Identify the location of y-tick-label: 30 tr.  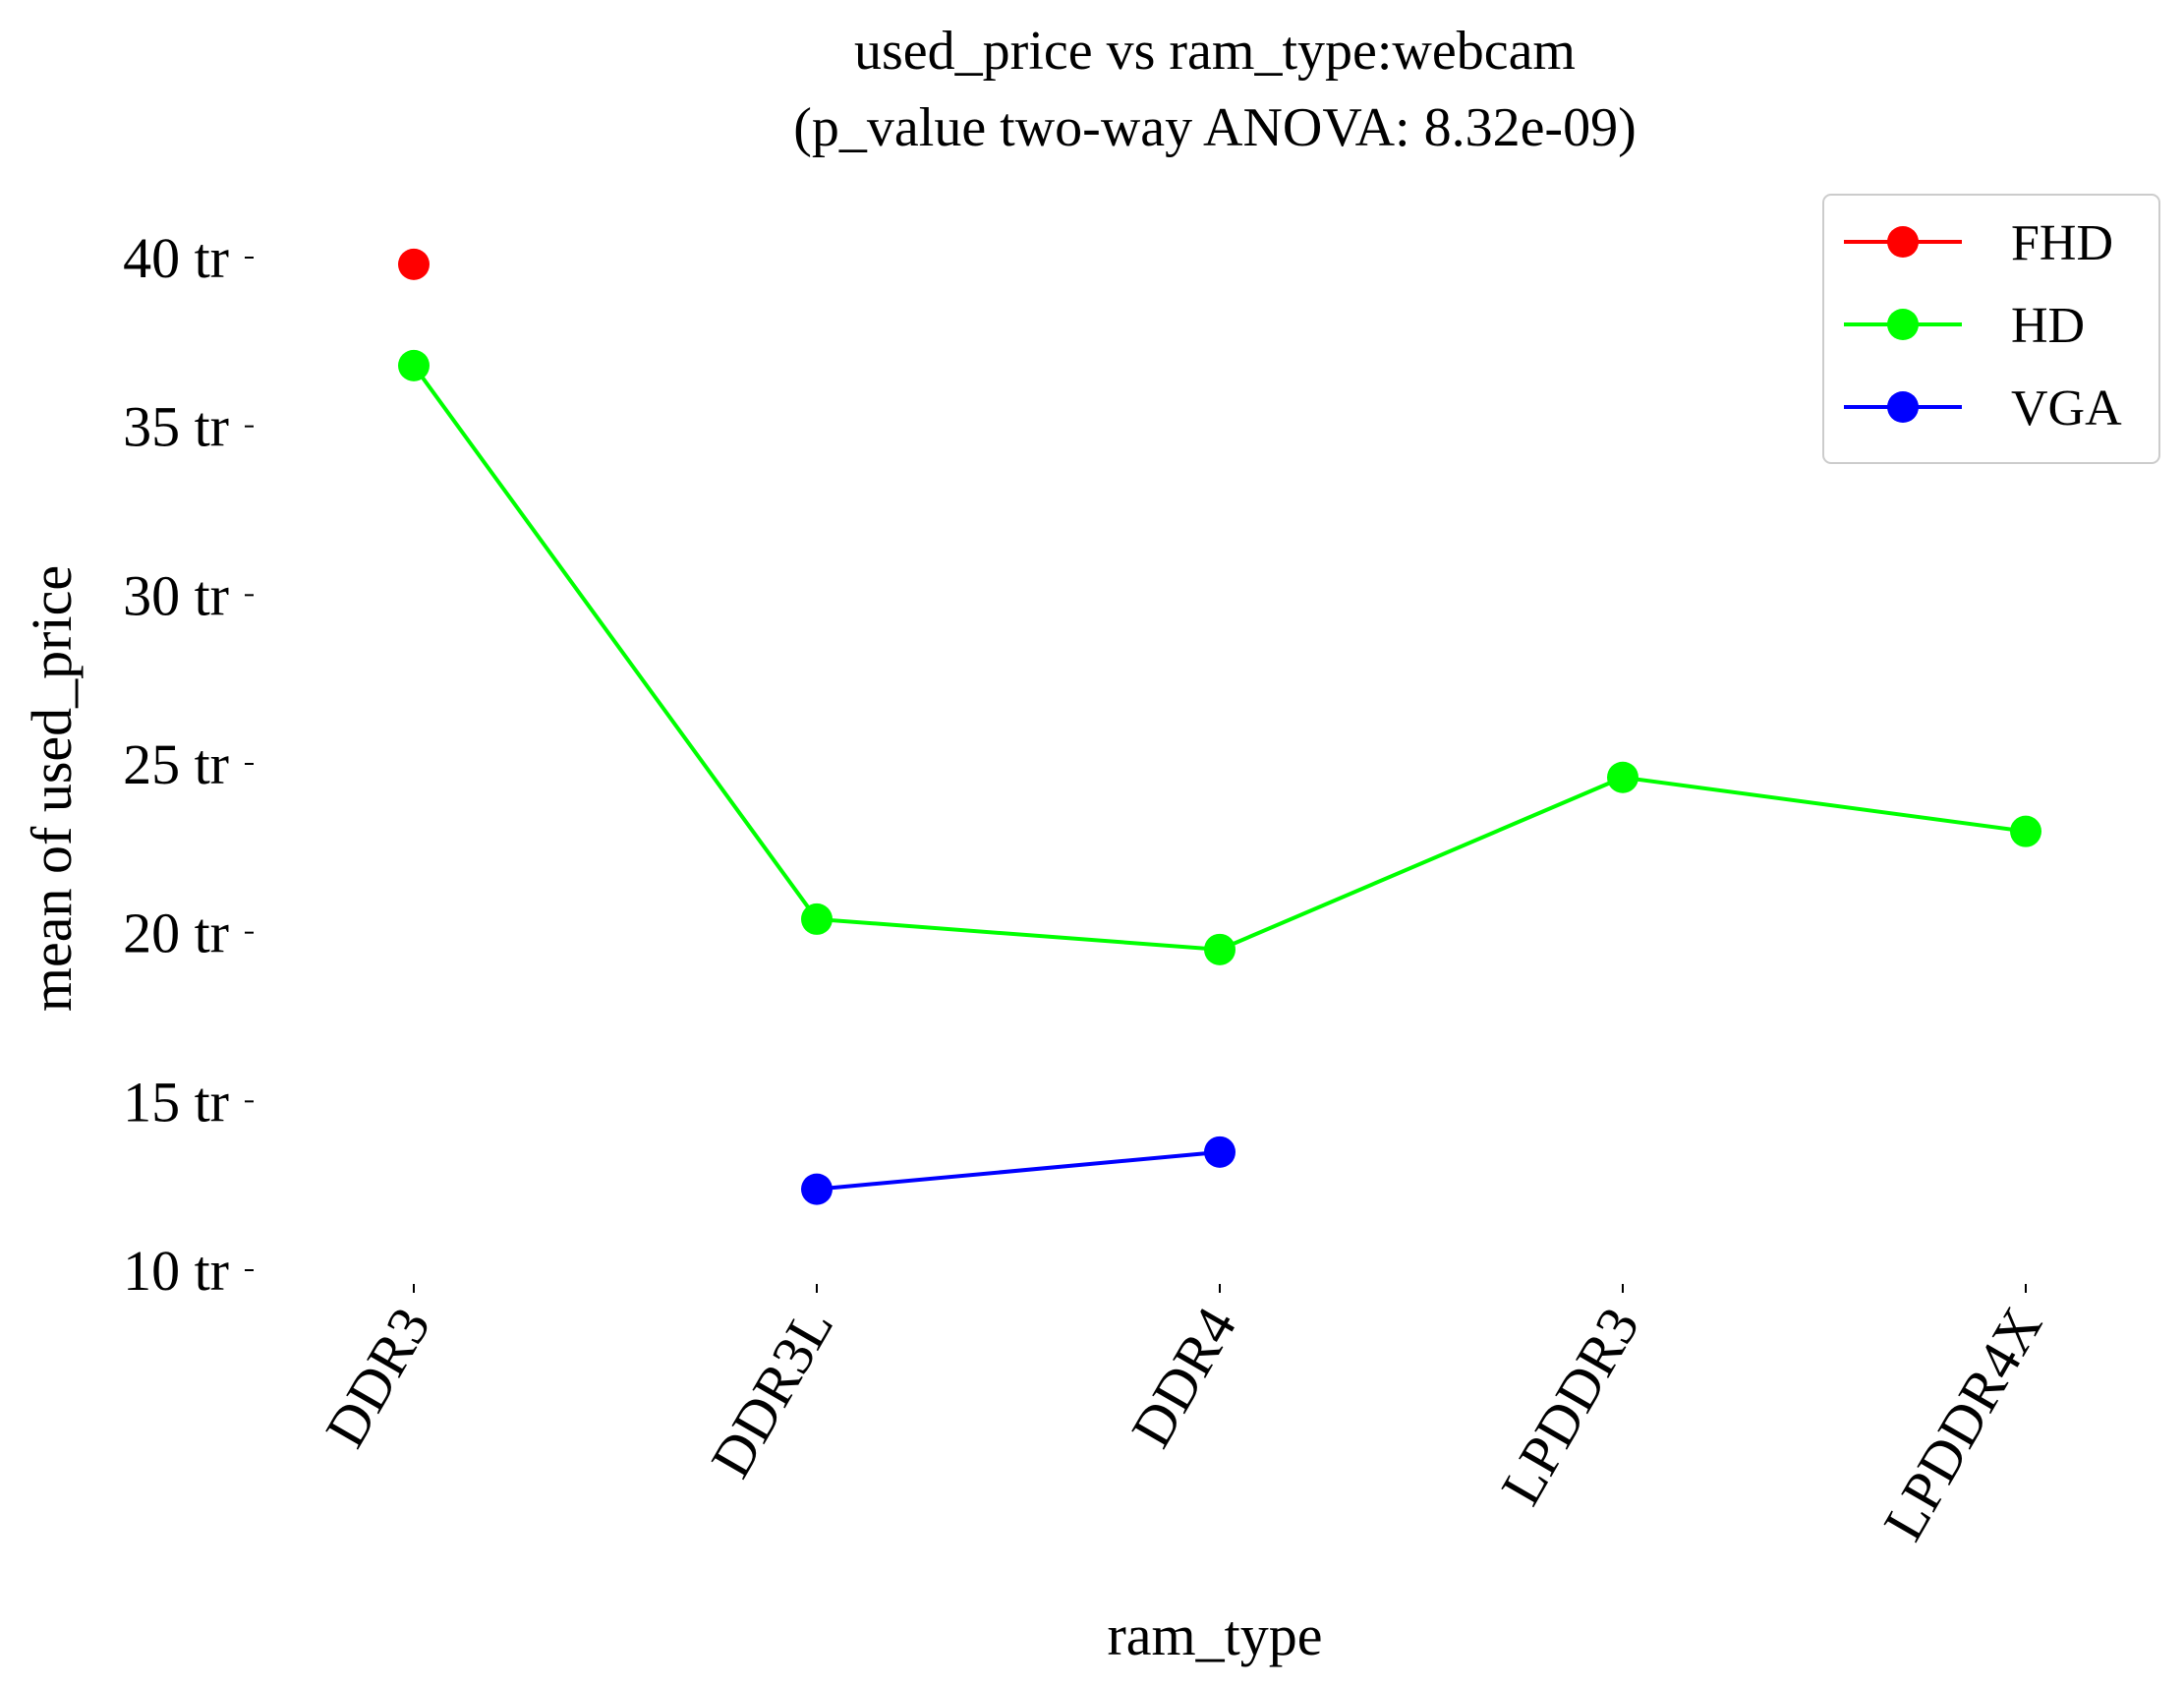
(176, 595).